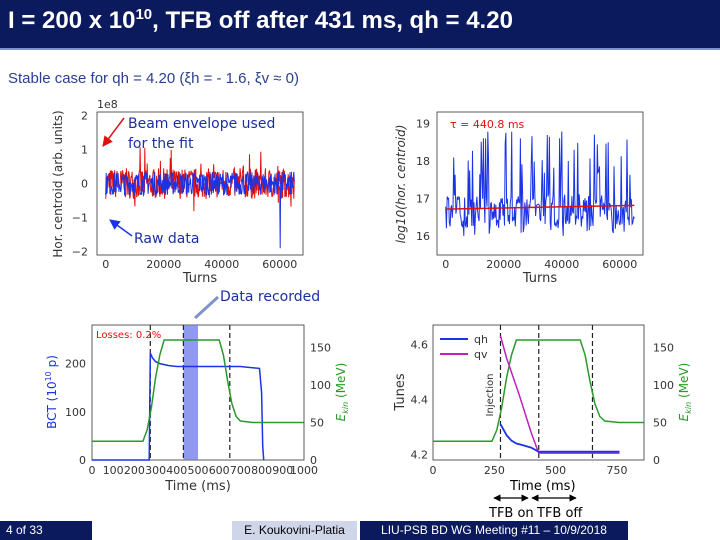  I want to click on title-bar, so click(360, 25).